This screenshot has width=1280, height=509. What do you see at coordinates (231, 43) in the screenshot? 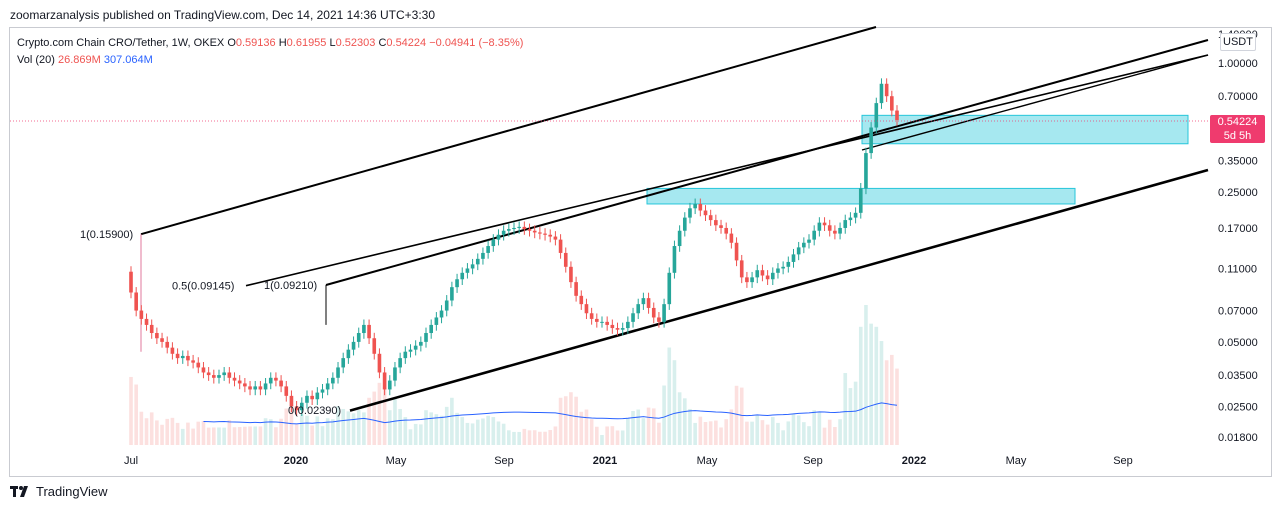
I see `open-label: O` at bounding box center [231, 43].